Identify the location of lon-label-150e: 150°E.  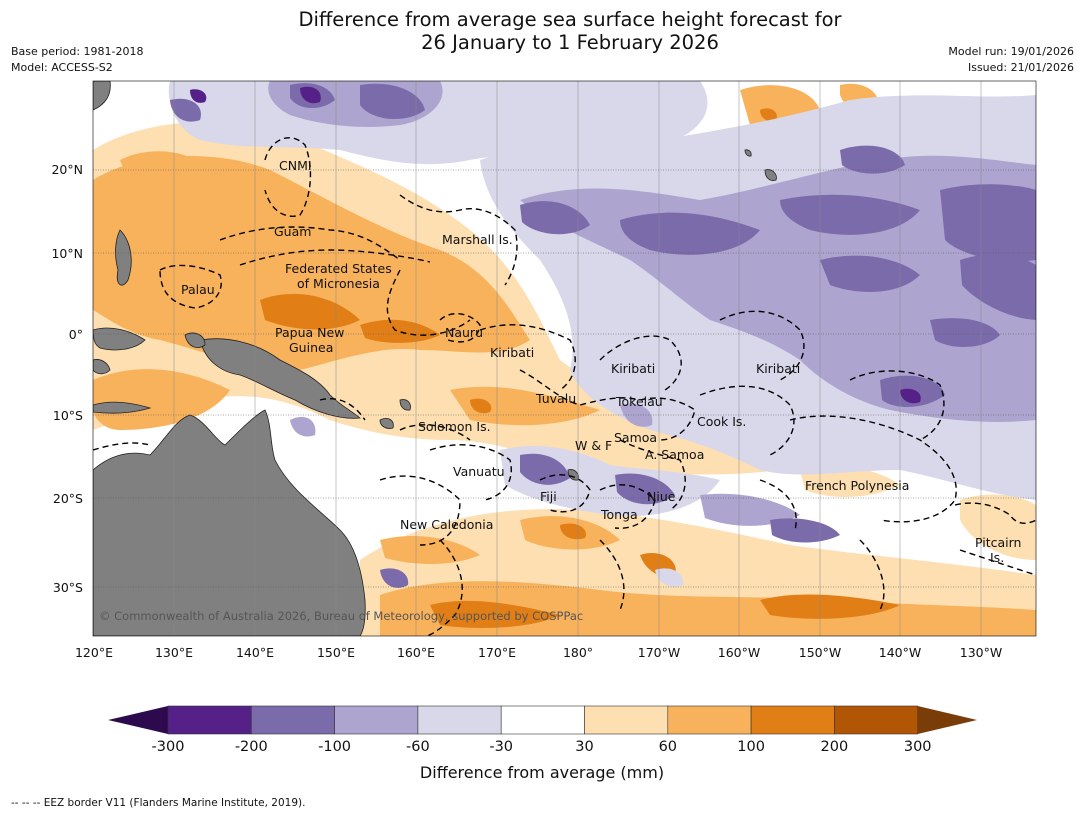
(336, 652).